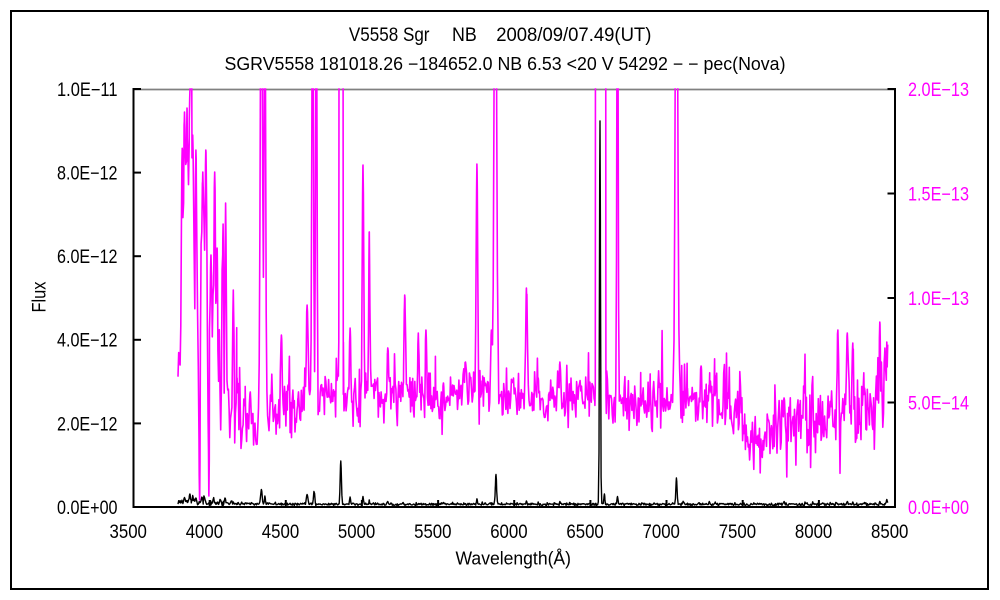 This screenshot has height=600, width=1000. Describe the element at coordinates (938, 403) in the screenshot. I see `svg-text: 5.0E−14` at that location.